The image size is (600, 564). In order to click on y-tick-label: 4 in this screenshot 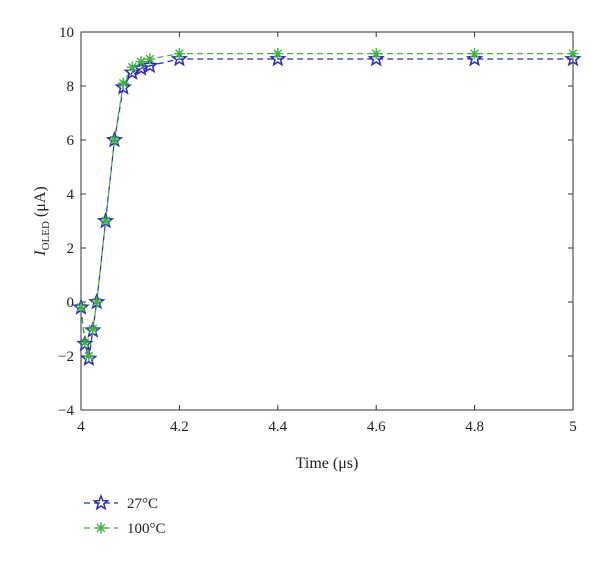, I will do `click(71, 195)`.